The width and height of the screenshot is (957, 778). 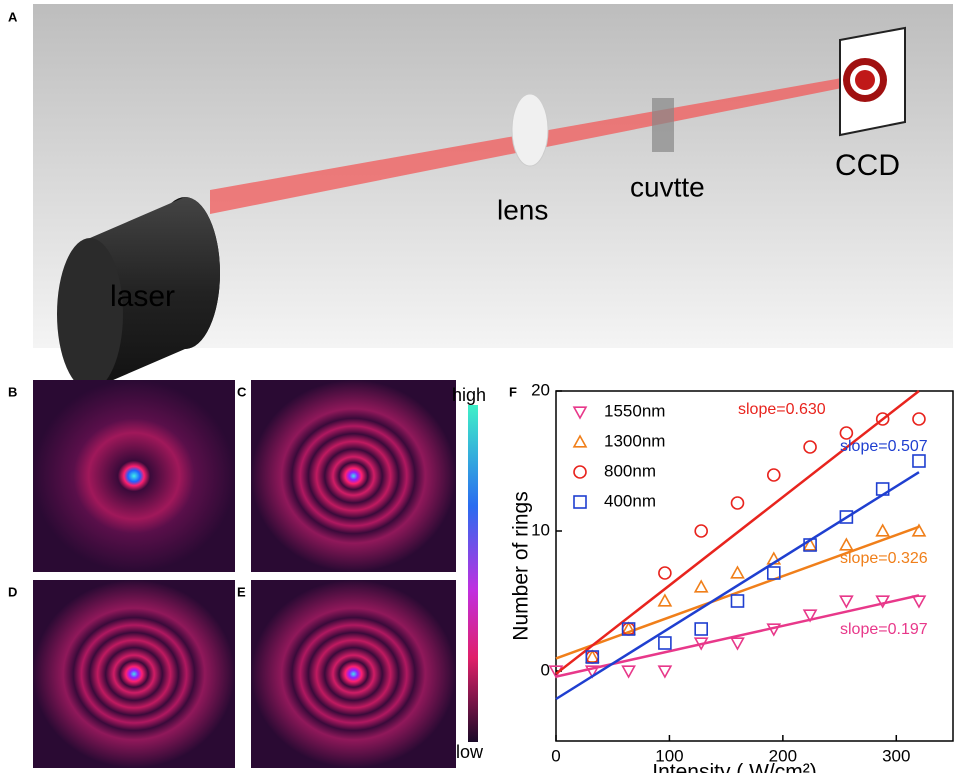 I want to click on laser-back, so click(x=90, y=314).